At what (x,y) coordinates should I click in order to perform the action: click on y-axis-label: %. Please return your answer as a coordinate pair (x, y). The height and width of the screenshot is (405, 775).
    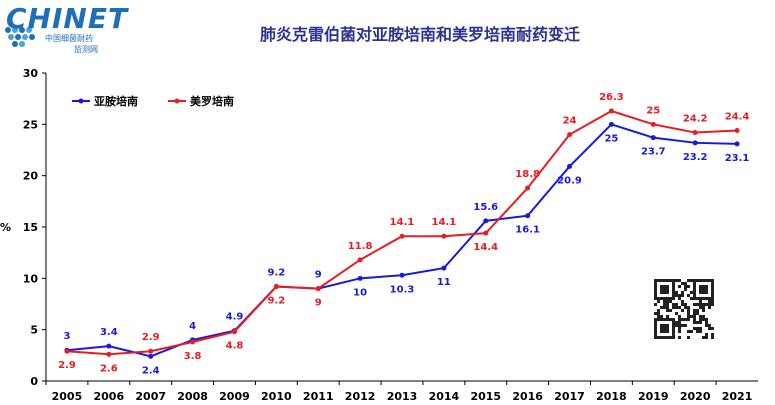
    Looking at the image, I should click on (5, 227).